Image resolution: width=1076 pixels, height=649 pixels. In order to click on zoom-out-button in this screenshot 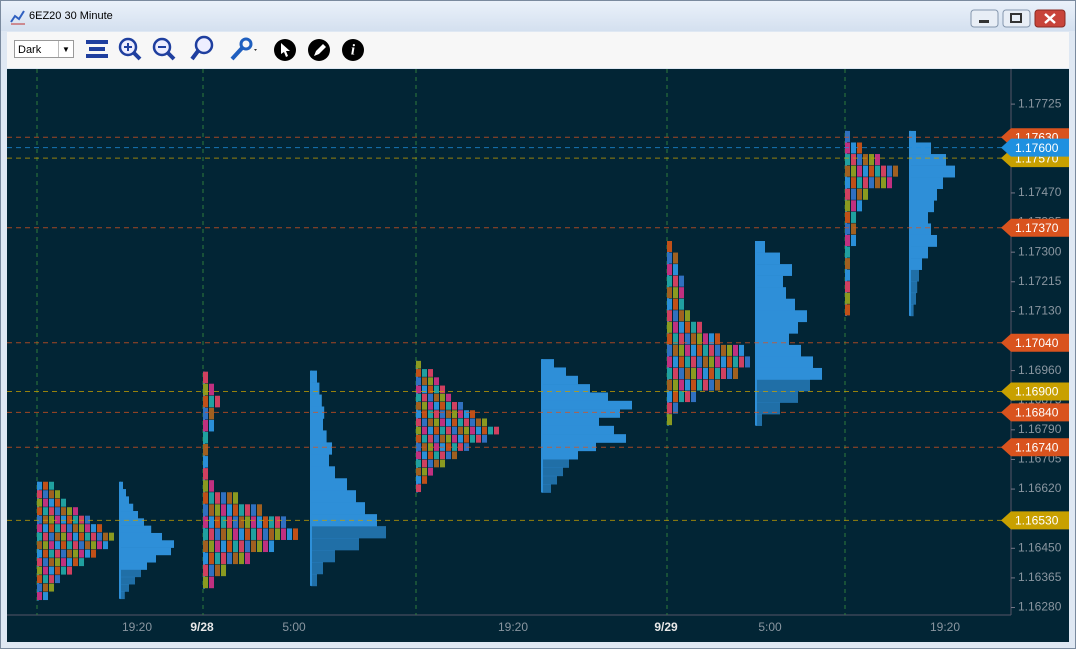, I will do `click(164, 49)`.